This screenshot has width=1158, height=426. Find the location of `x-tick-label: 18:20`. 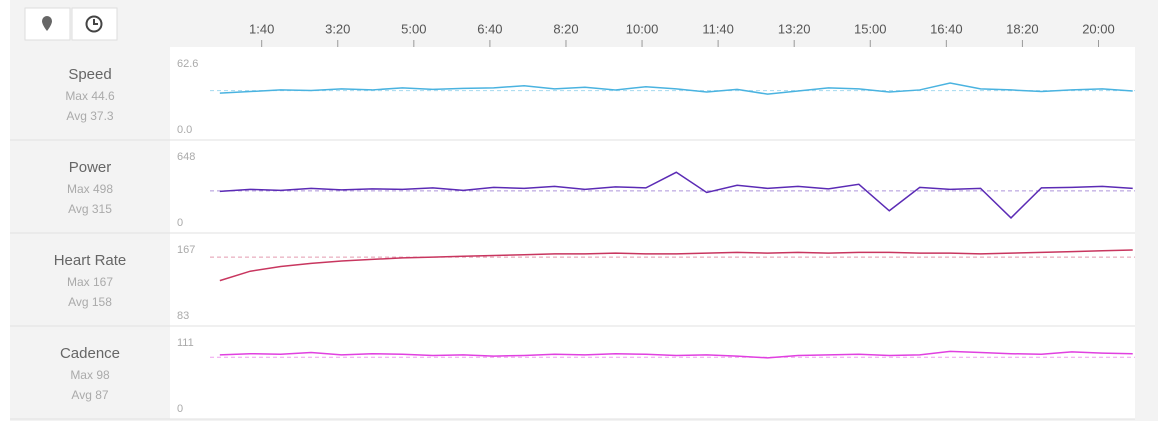

x-tick-label: 18:20 is located at coordinates (1022, 28).